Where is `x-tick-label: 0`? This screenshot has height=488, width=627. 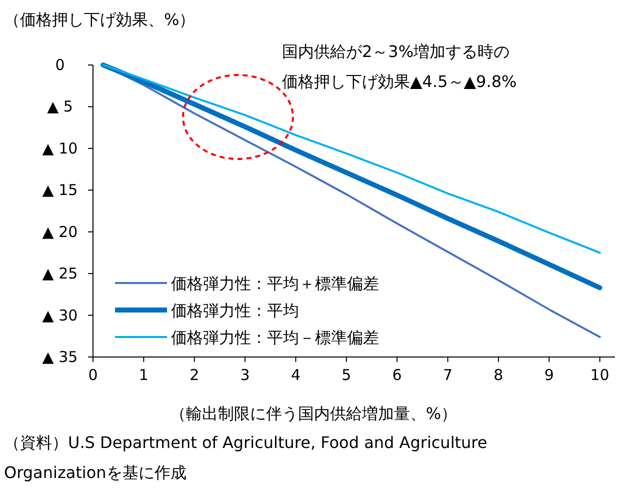 x-tick-label: 0 is located at coordinates (93, 375).